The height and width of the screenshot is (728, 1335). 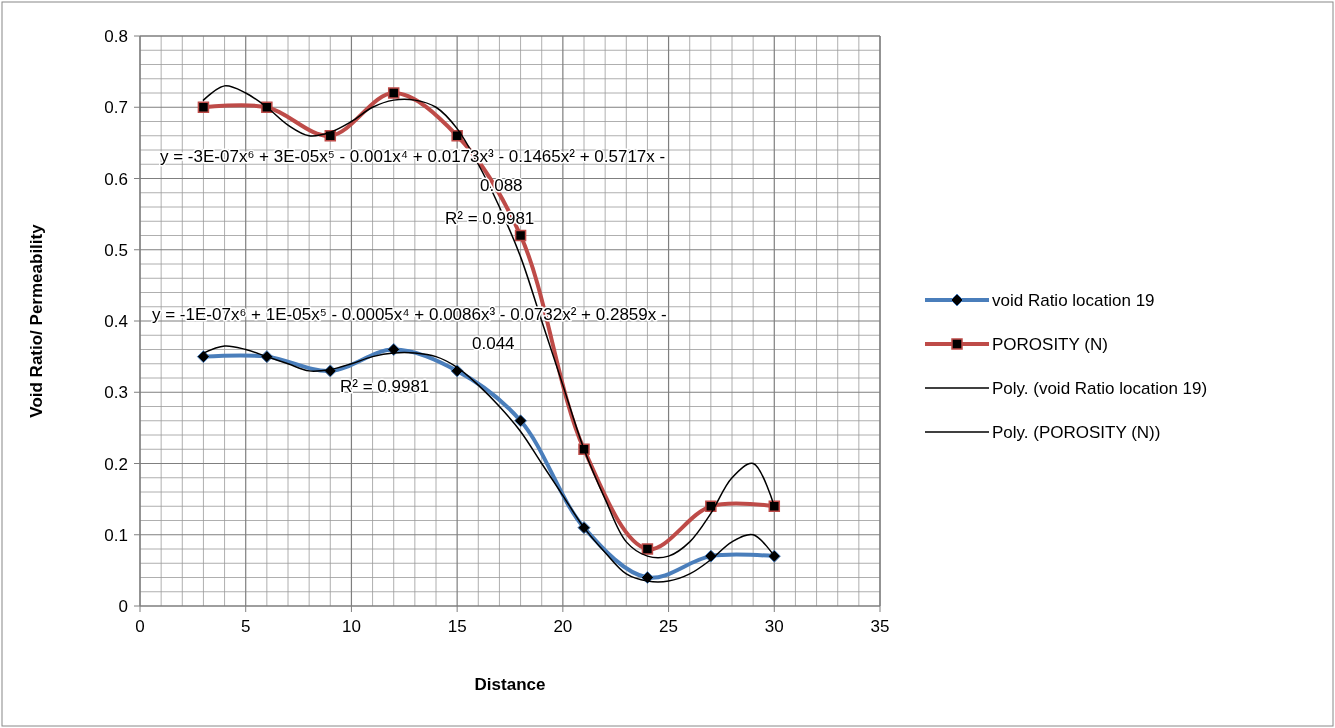 I want to click on y-tick-label: 0.6, so click(x=116, y=179).